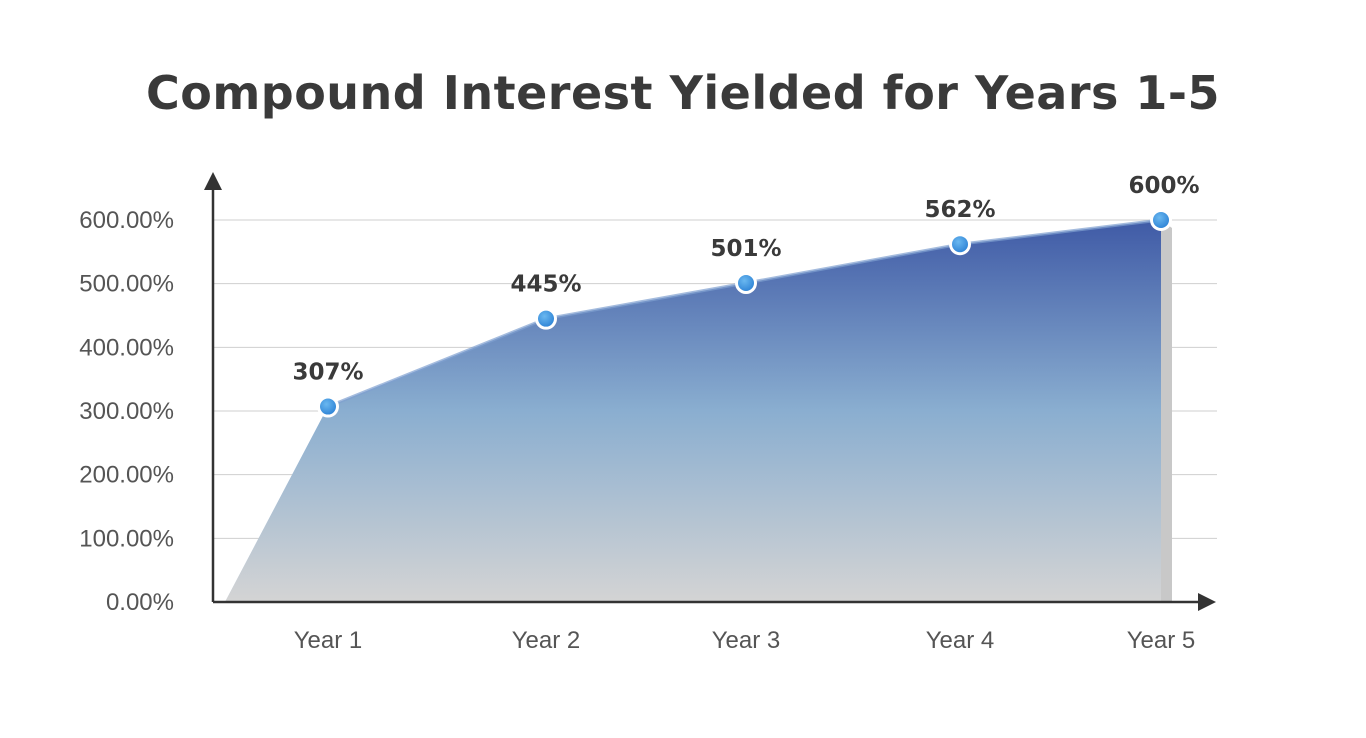  I want to click on y-tick-label: 600.00%, so click(126, 220).